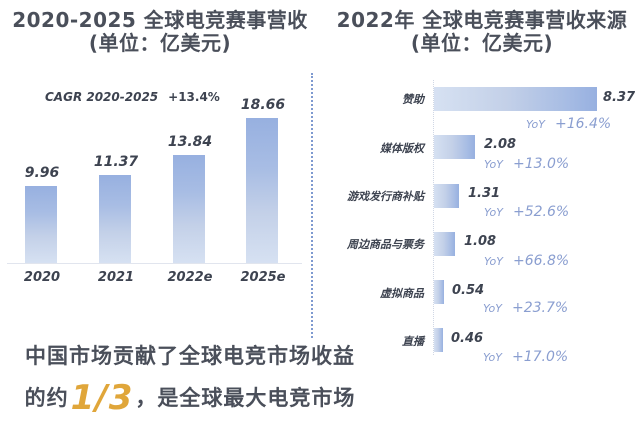 The height and width of the screenshot is (423, 644). Describe the element at coordinates (480, 241) in the screenshot. I see `hbar-value-merch-tickets: 1.08` at that location.